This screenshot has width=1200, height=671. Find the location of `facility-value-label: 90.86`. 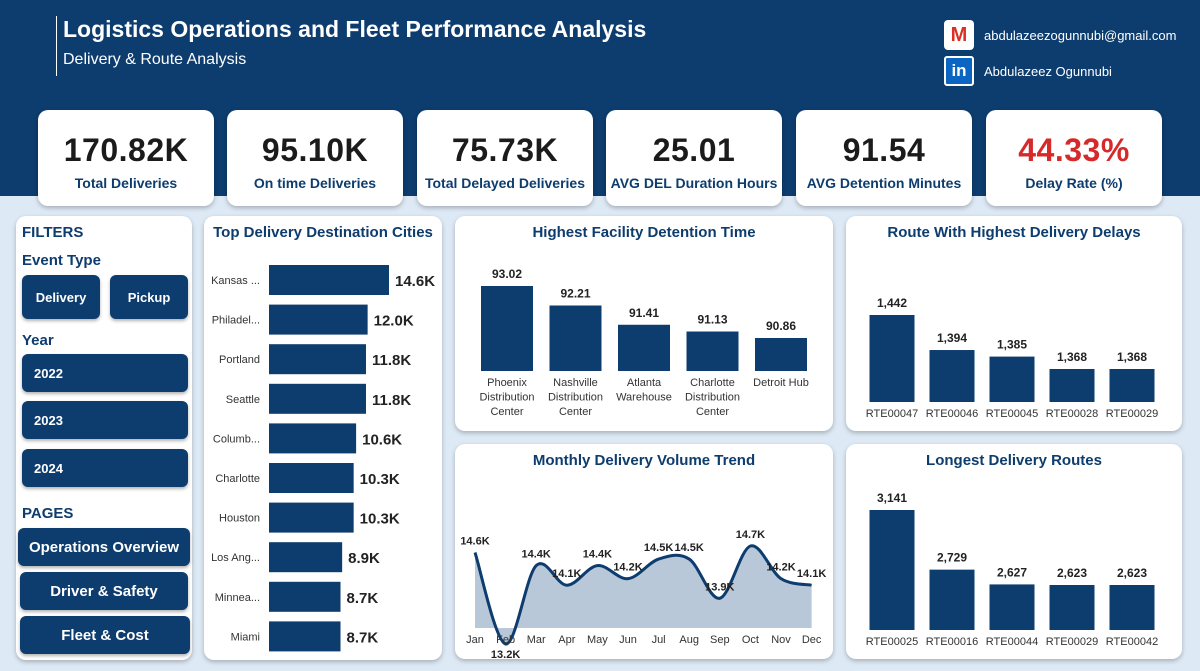

facility-value-label: 90.86 is located at coordinates (781, 326).